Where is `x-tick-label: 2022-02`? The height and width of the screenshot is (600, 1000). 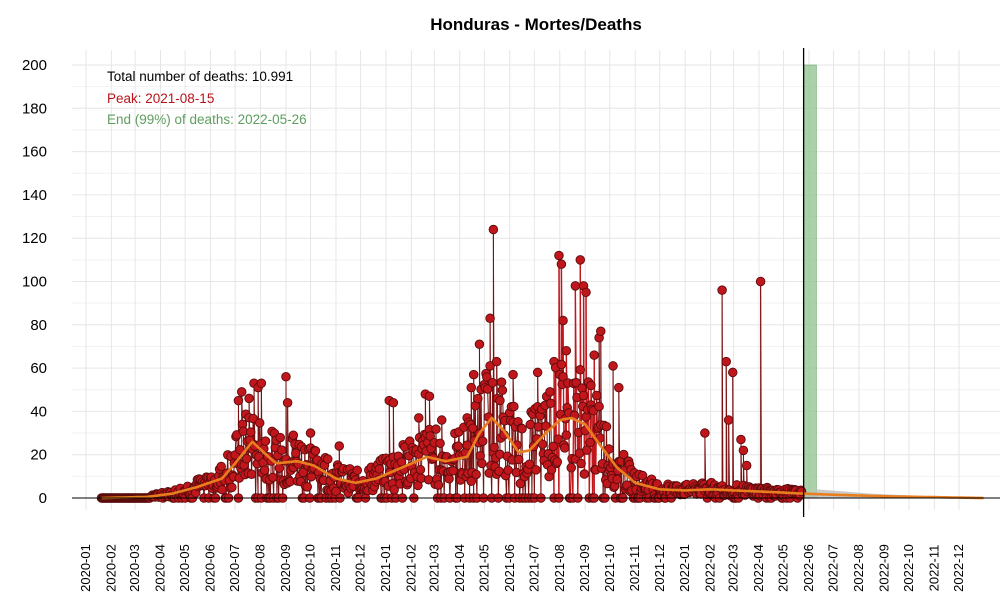 x-tick-label: 2022-02 is located at coordinates (710, 568).